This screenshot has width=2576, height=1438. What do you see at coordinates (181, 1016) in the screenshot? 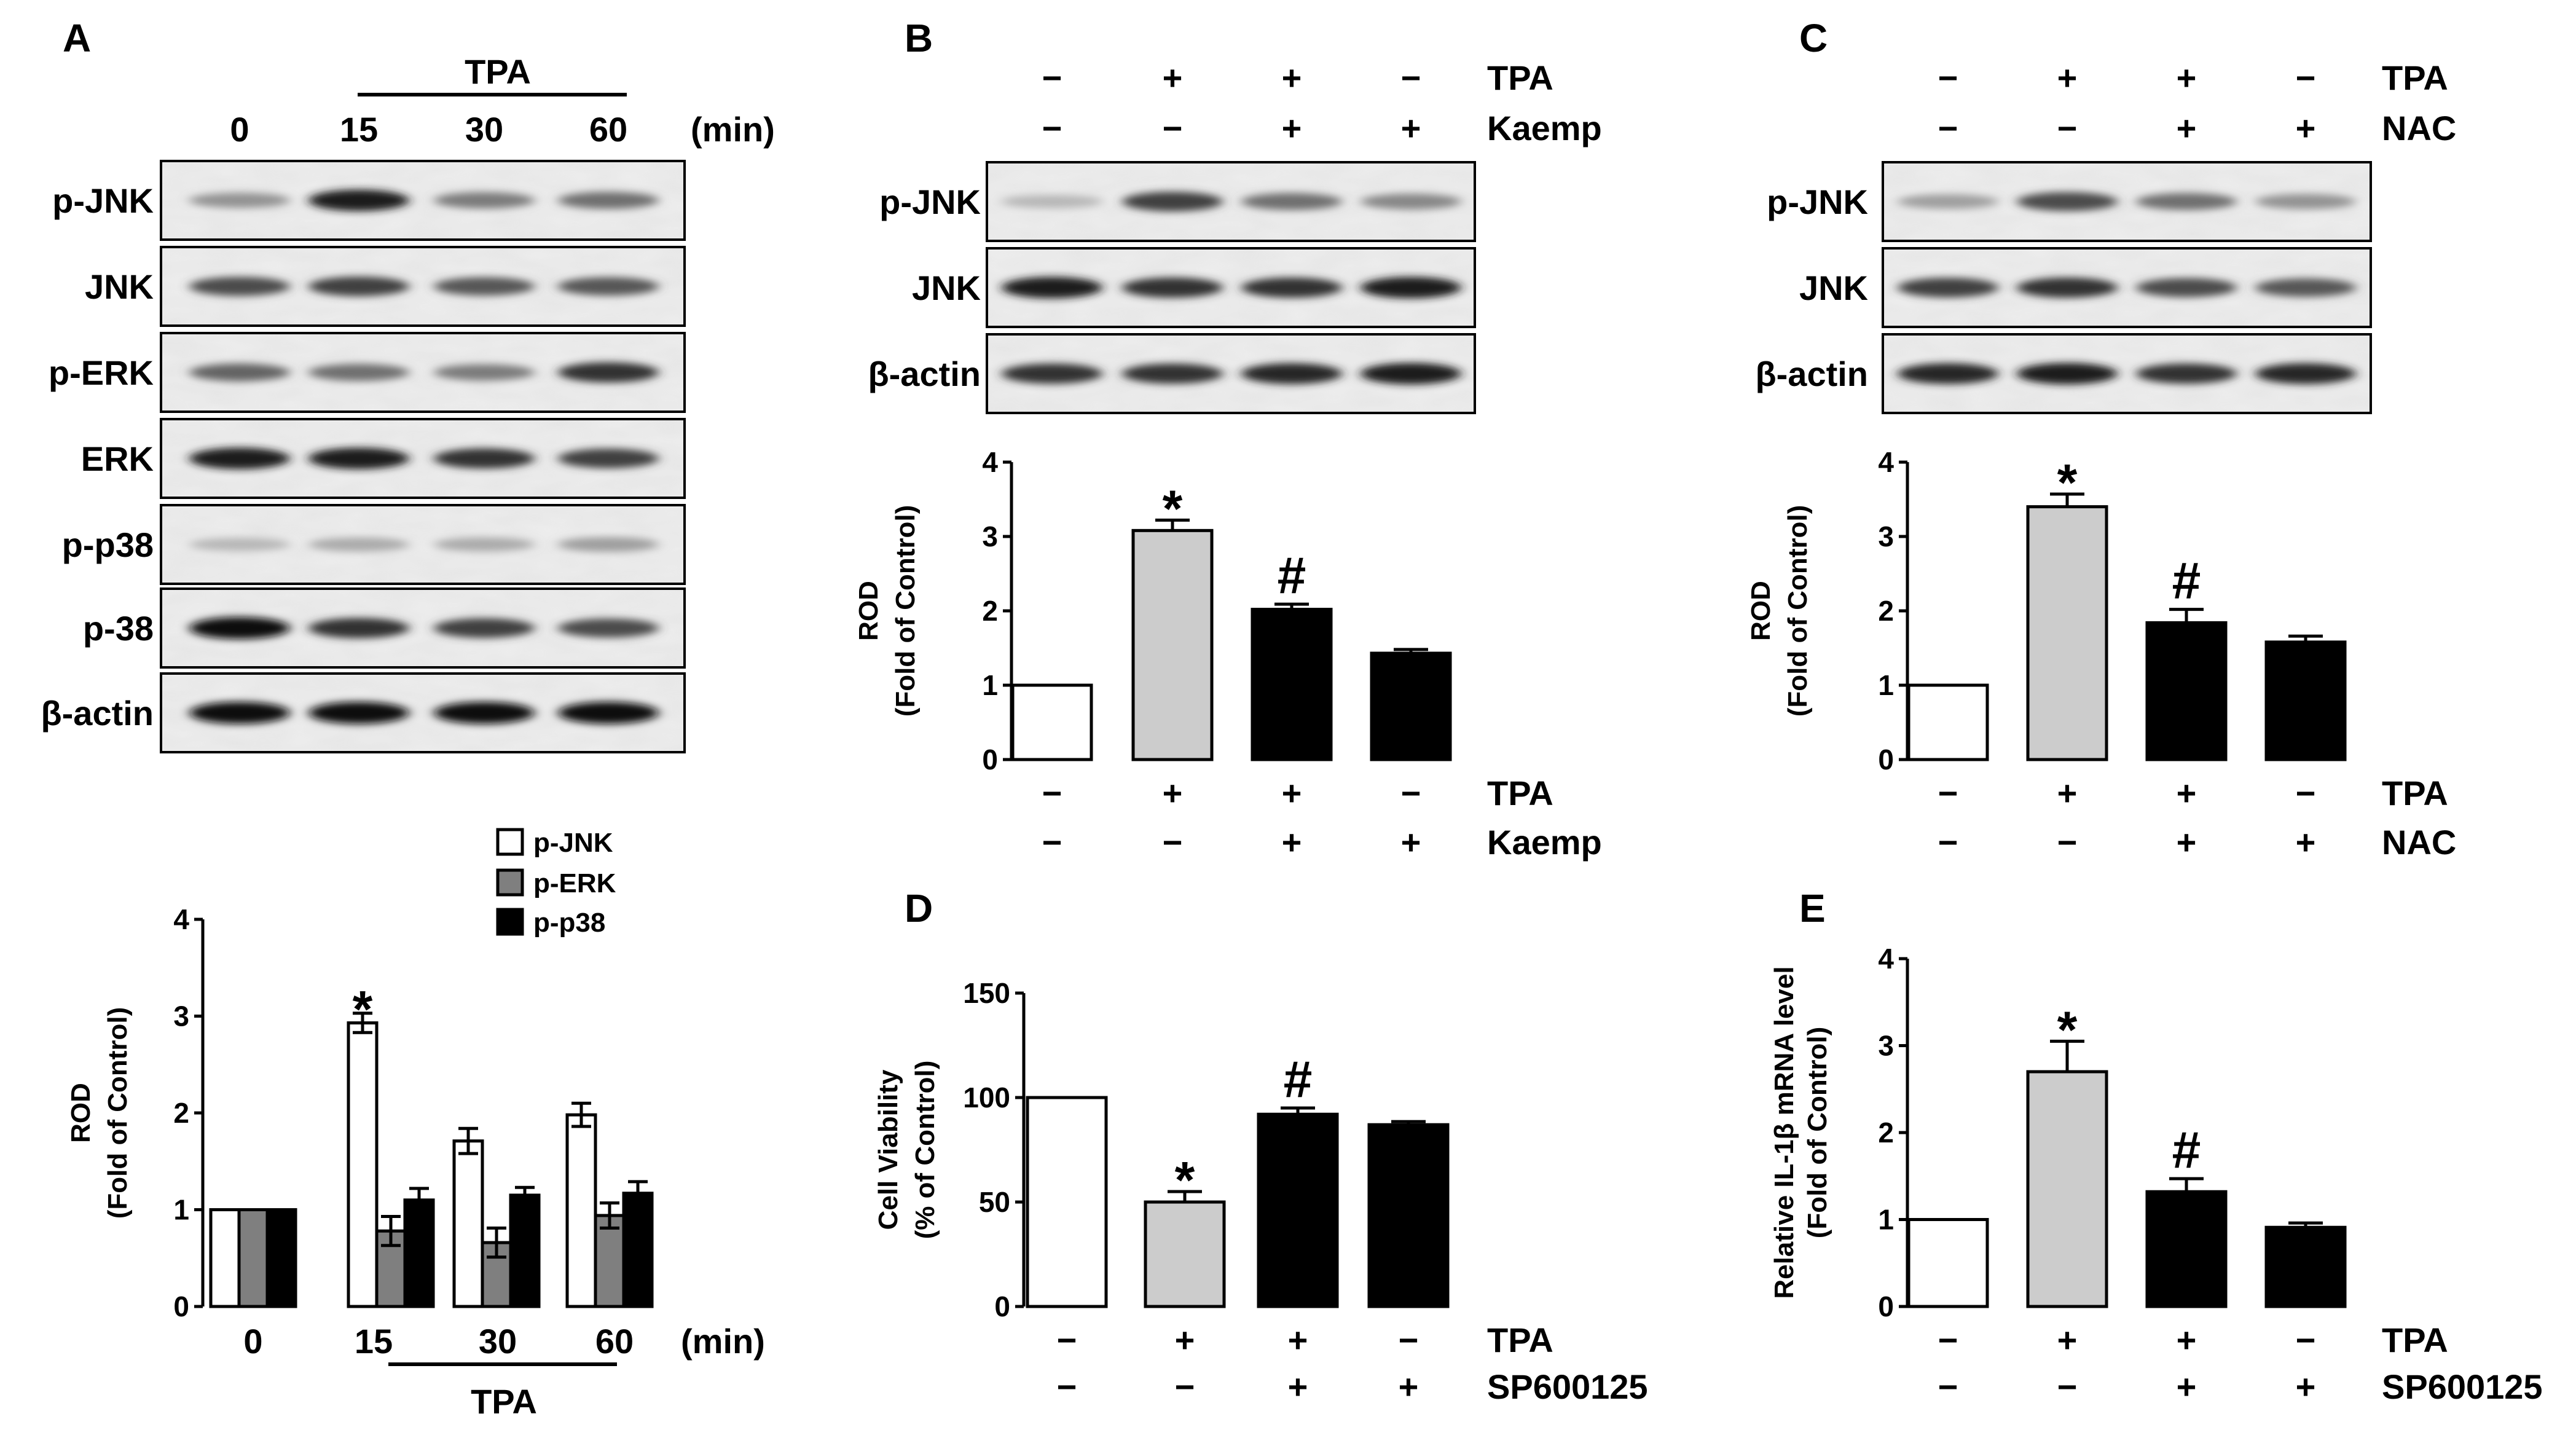
I see `y-tick-label: 3` at bounding box center [181, 1016].